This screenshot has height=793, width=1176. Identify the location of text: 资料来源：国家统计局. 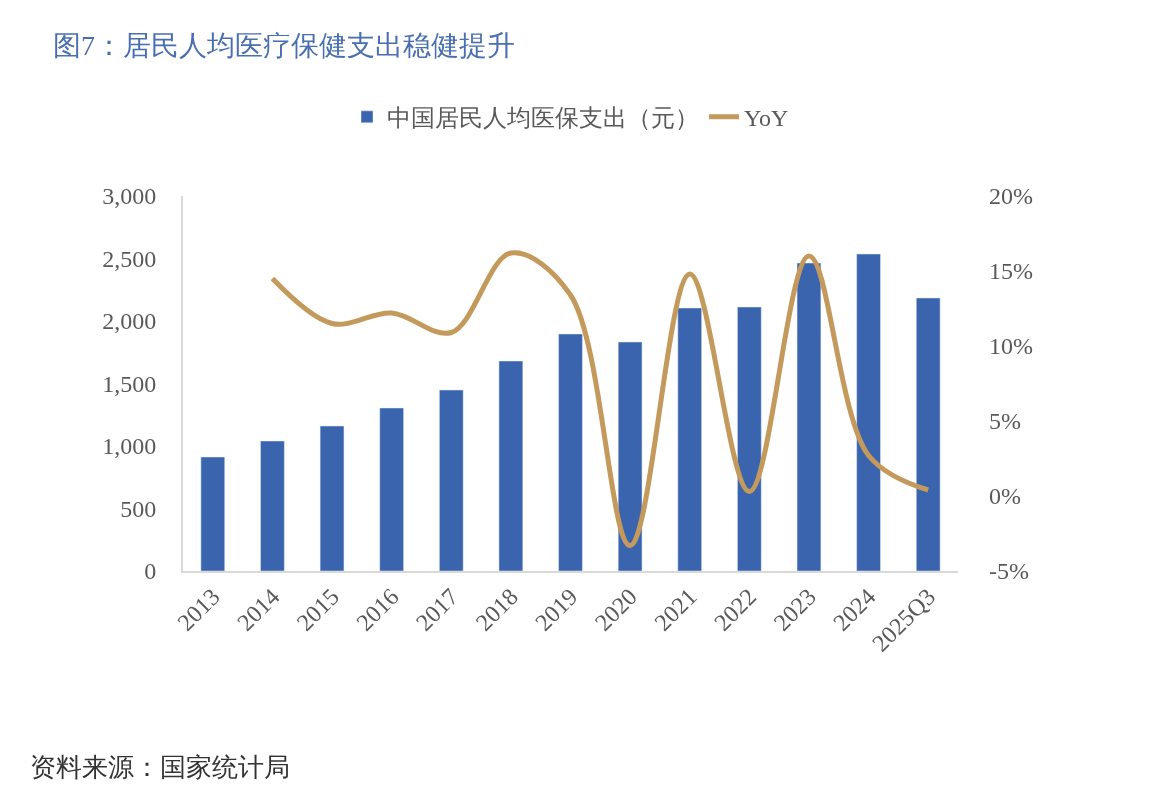
(160, 767).